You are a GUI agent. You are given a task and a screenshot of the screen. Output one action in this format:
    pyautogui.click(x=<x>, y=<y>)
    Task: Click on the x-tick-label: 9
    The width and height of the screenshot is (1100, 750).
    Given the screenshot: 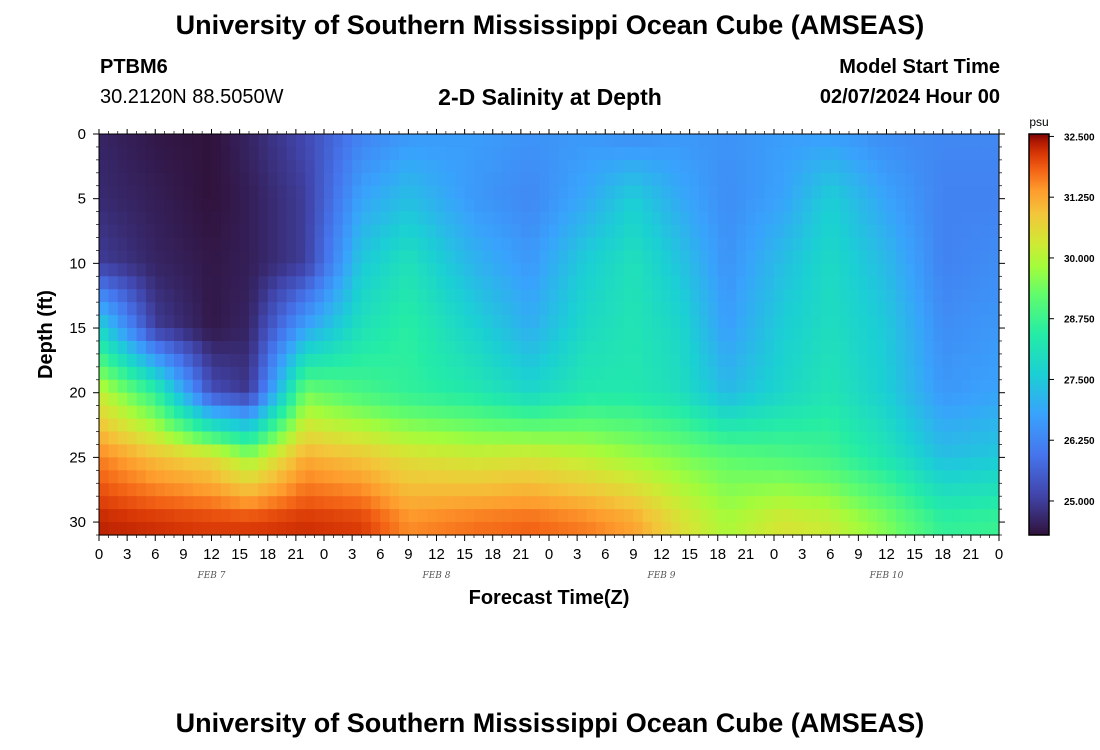 What is the action you would take?
    pyautogui.click(x=633, y=554)
    